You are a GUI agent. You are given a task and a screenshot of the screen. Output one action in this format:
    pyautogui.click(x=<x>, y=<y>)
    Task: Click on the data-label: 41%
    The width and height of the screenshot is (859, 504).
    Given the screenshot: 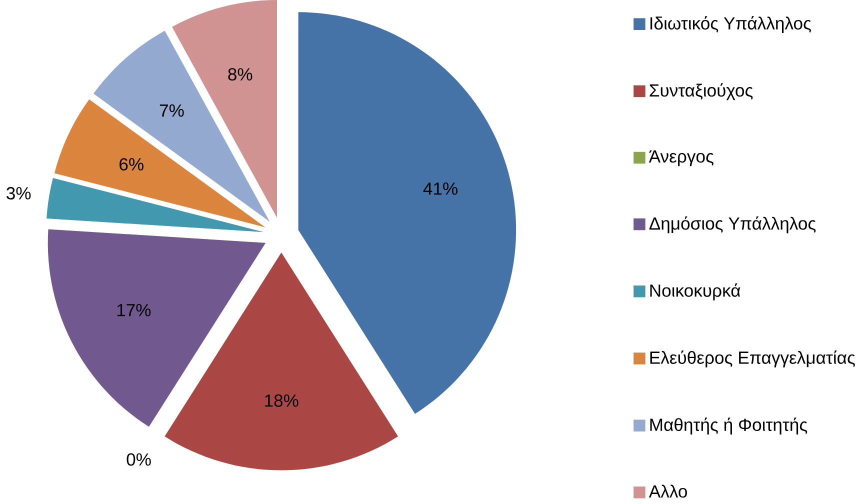 What is the action you would take?
    pyautogui.click(x=440, y=188)
    